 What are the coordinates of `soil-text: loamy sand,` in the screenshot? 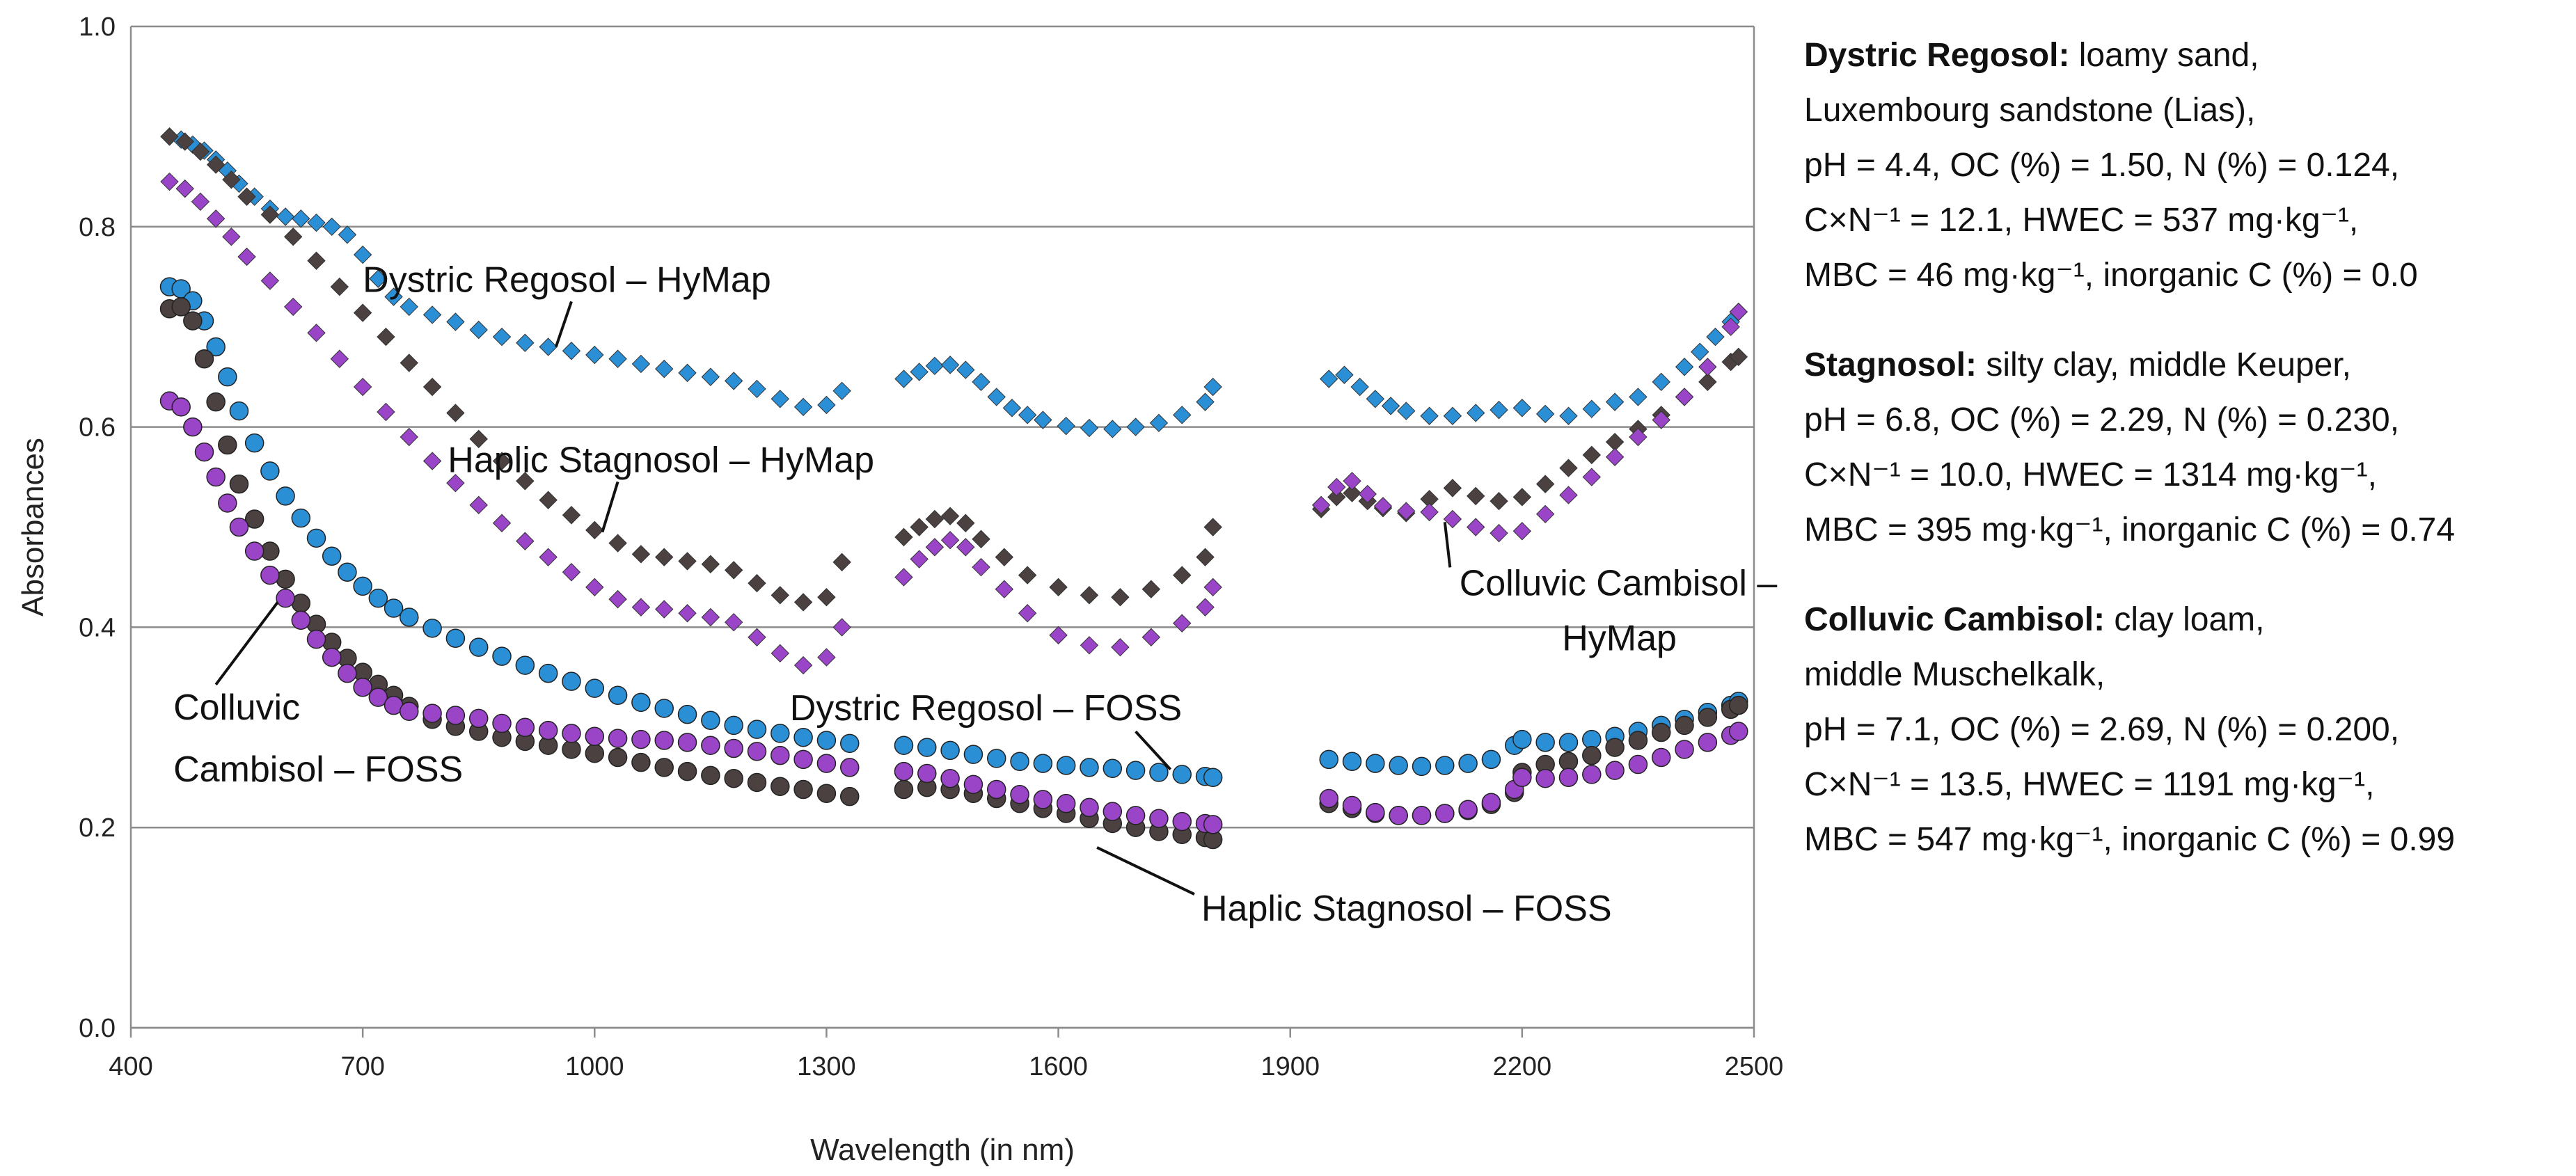 It's located at (2168, 55).